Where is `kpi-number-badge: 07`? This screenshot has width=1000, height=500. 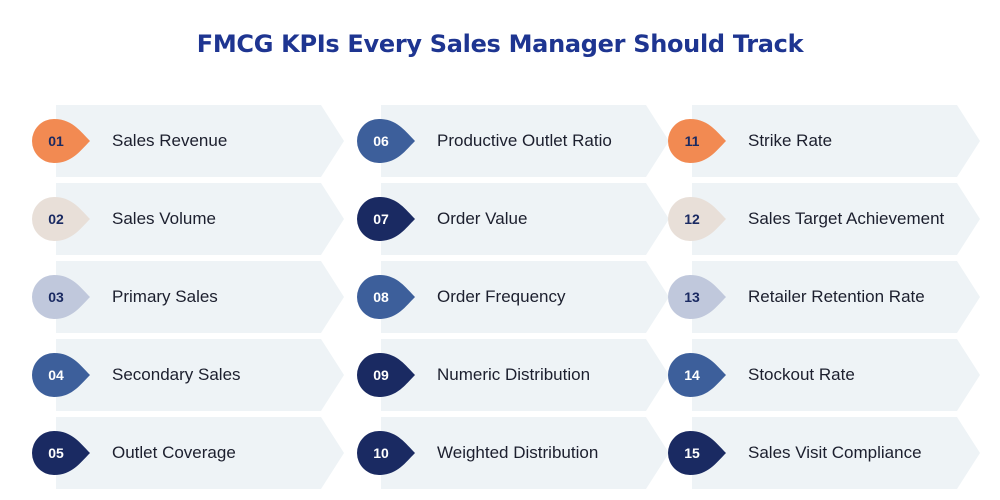
kpi-number-badge: 07 is located at coordinates (386, 219).